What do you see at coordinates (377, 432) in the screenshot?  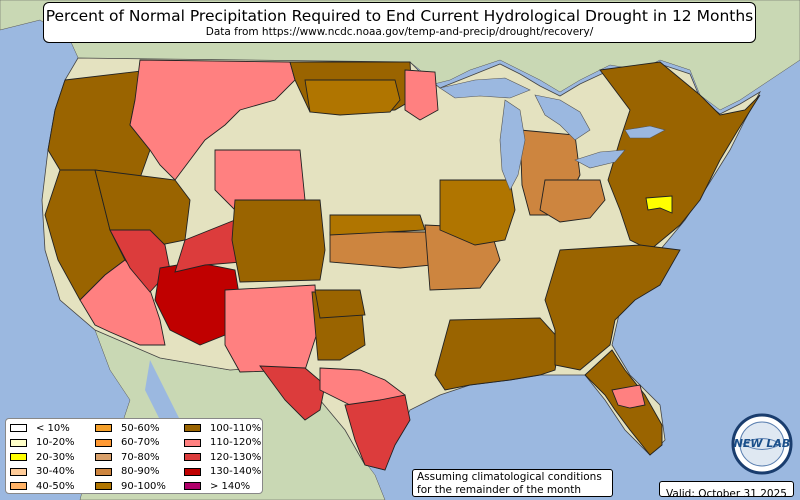 I see `region-texas-south` at bounding box center [377, 432].